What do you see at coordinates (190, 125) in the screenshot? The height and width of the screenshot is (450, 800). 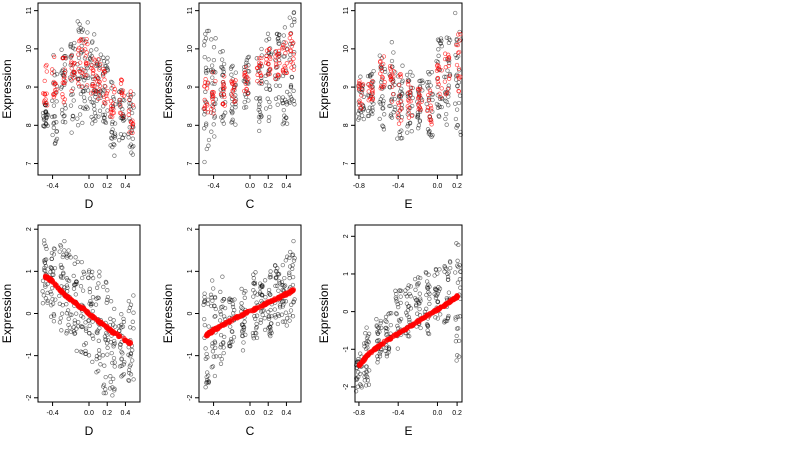 I see `y-tick-label: 8` at bounding box center [190, 125].